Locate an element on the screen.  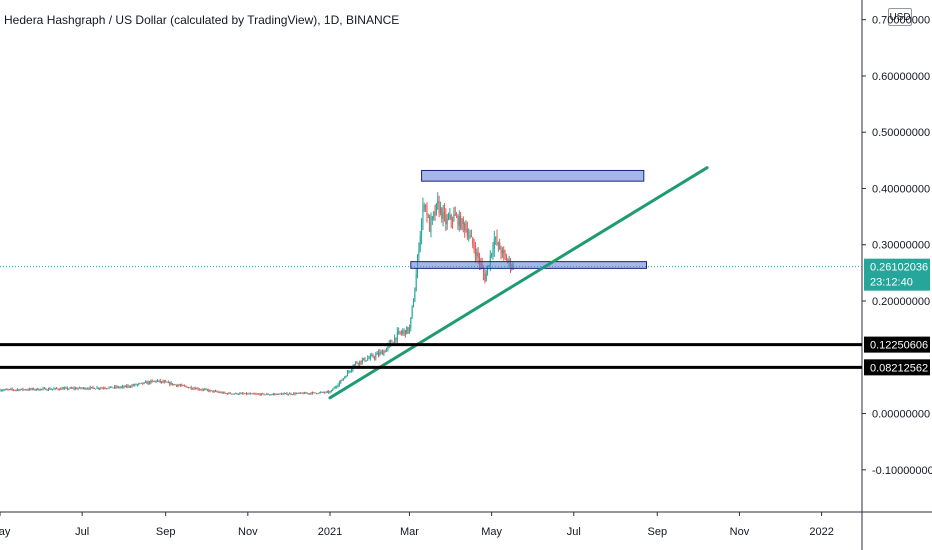
time-axis: May Jul Sep Nov 2021 Mar May Jul Sep Nov 2022 is located at coordinates (417, 525).